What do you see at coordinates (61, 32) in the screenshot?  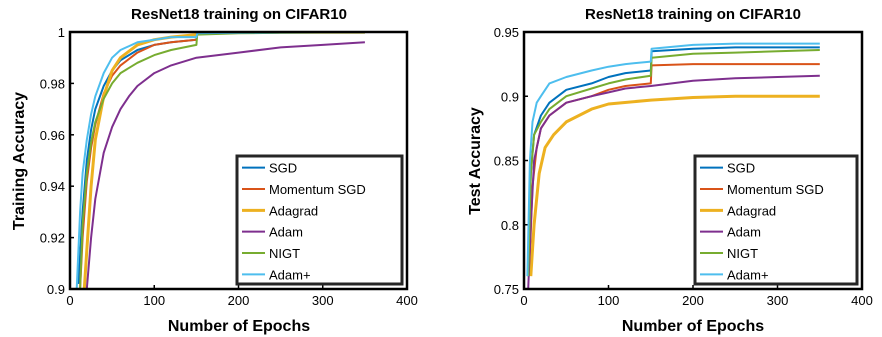 I see `y-tick-label: 1` at bounding box center [61, 32].